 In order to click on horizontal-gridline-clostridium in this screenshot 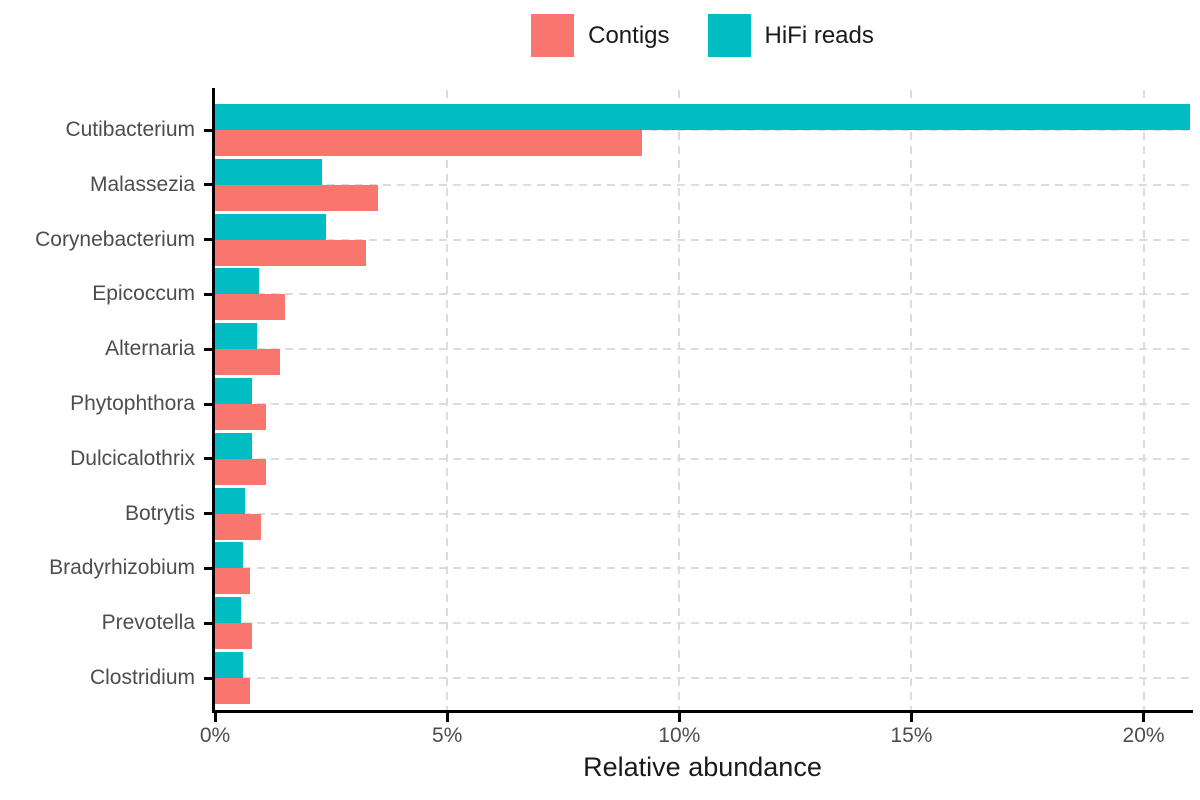, I will do `click(702, 678)`.